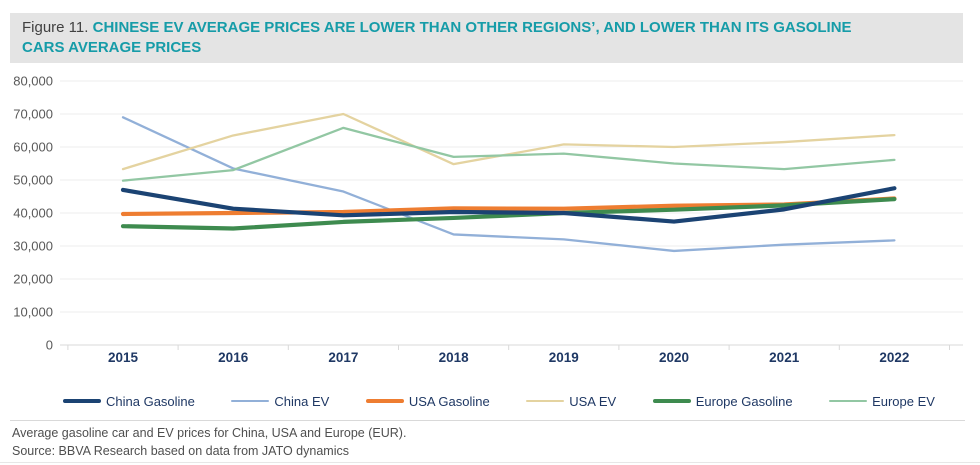 This screenshot has height=465, width=980. Describe the element at coordinates (784, 357) in the screenshot. I see `x-axis-tick-label: 2021` at that location.